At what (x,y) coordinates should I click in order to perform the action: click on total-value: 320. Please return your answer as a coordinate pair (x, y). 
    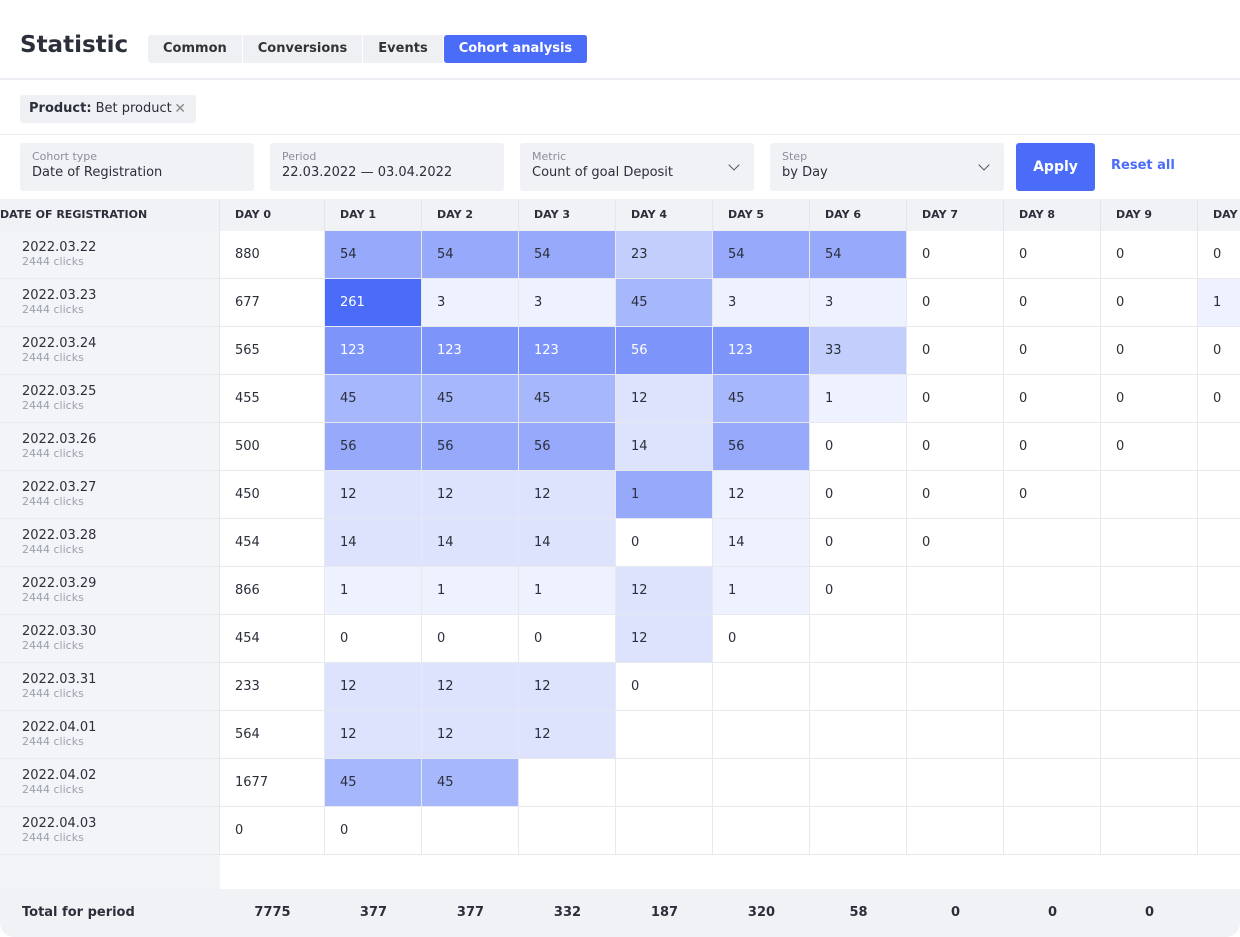
    Looking at the image, I should click on (761, 912).